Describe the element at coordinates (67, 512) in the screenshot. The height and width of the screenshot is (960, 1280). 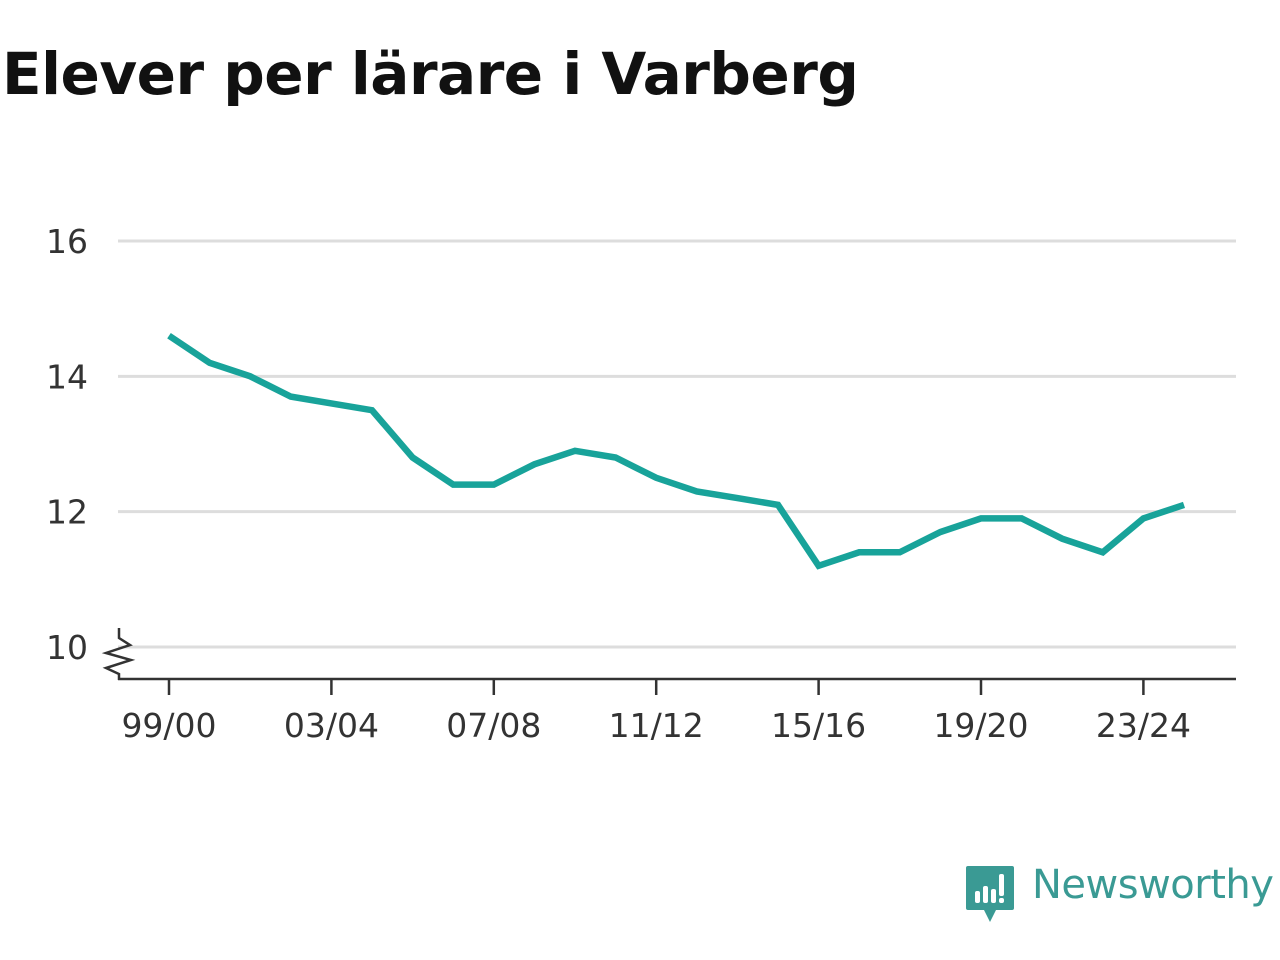
I see `y-tick-label: 12` at that location.